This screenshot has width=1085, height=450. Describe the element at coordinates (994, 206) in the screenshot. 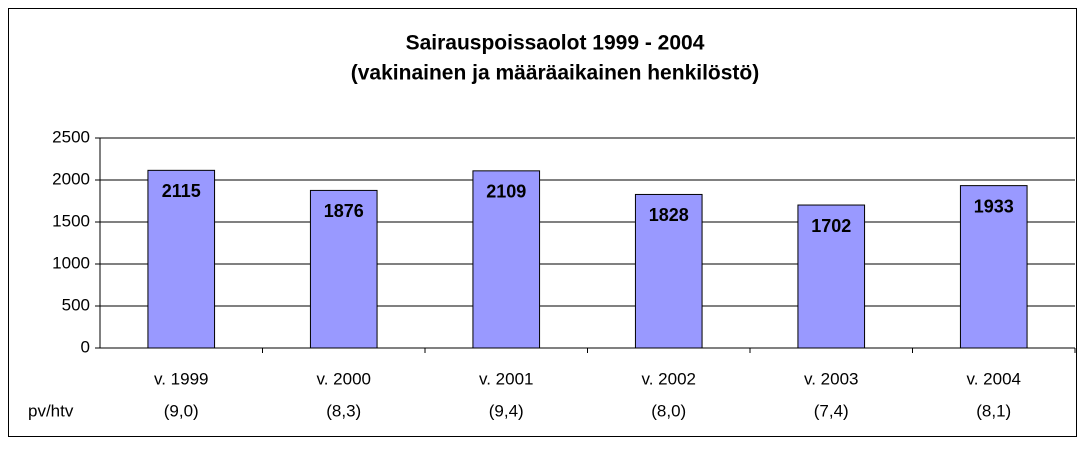

I see `data-label: 1933` at that location.